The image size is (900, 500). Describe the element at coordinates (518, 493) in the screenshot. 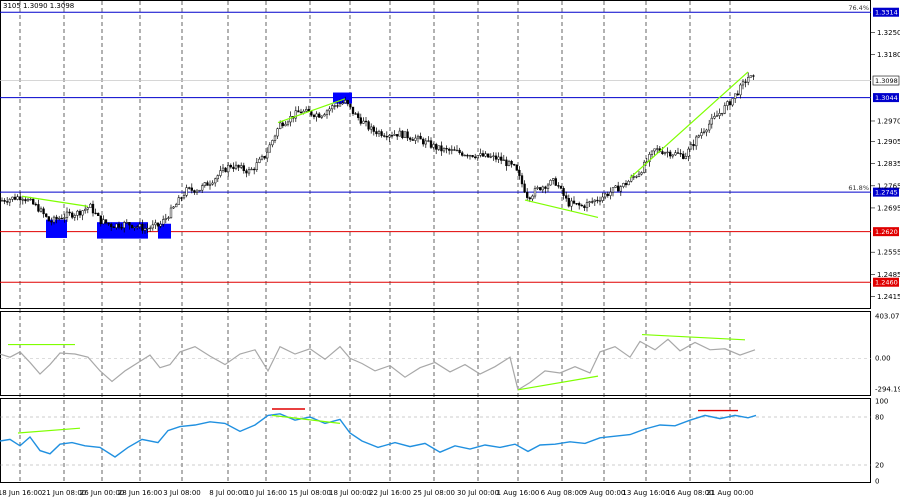

I see `time-tick-label: 1 Aug 16:00` at that location.